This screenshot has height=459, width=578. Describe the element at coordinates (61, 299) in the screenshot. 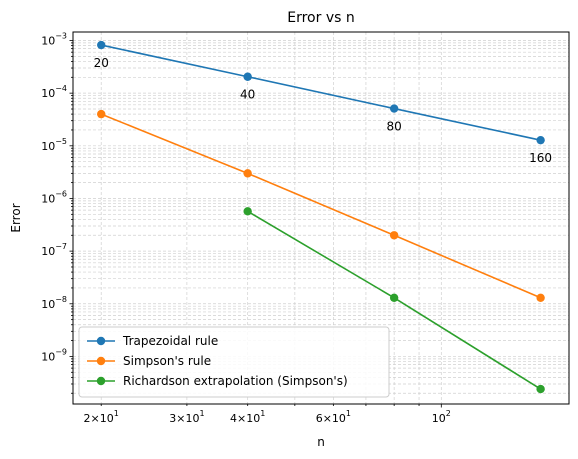

I see `y-tick-exponent: −8` at that location.